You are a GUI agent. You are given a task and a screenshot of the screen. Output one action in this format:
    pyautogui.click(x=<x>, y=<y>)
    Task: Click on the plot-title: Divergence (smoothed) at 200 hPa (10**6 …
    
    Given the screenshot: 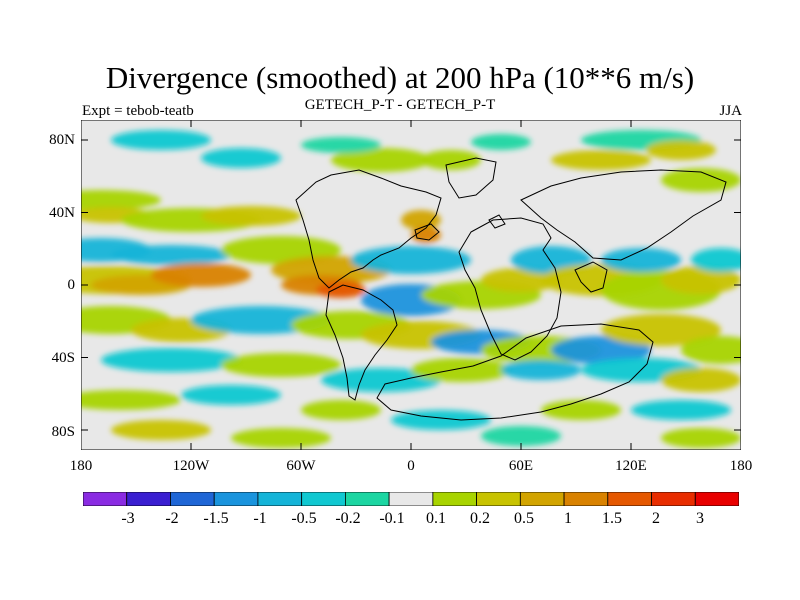 What is the action you would take?
    pyautogui.click(x=400, y=77)
    